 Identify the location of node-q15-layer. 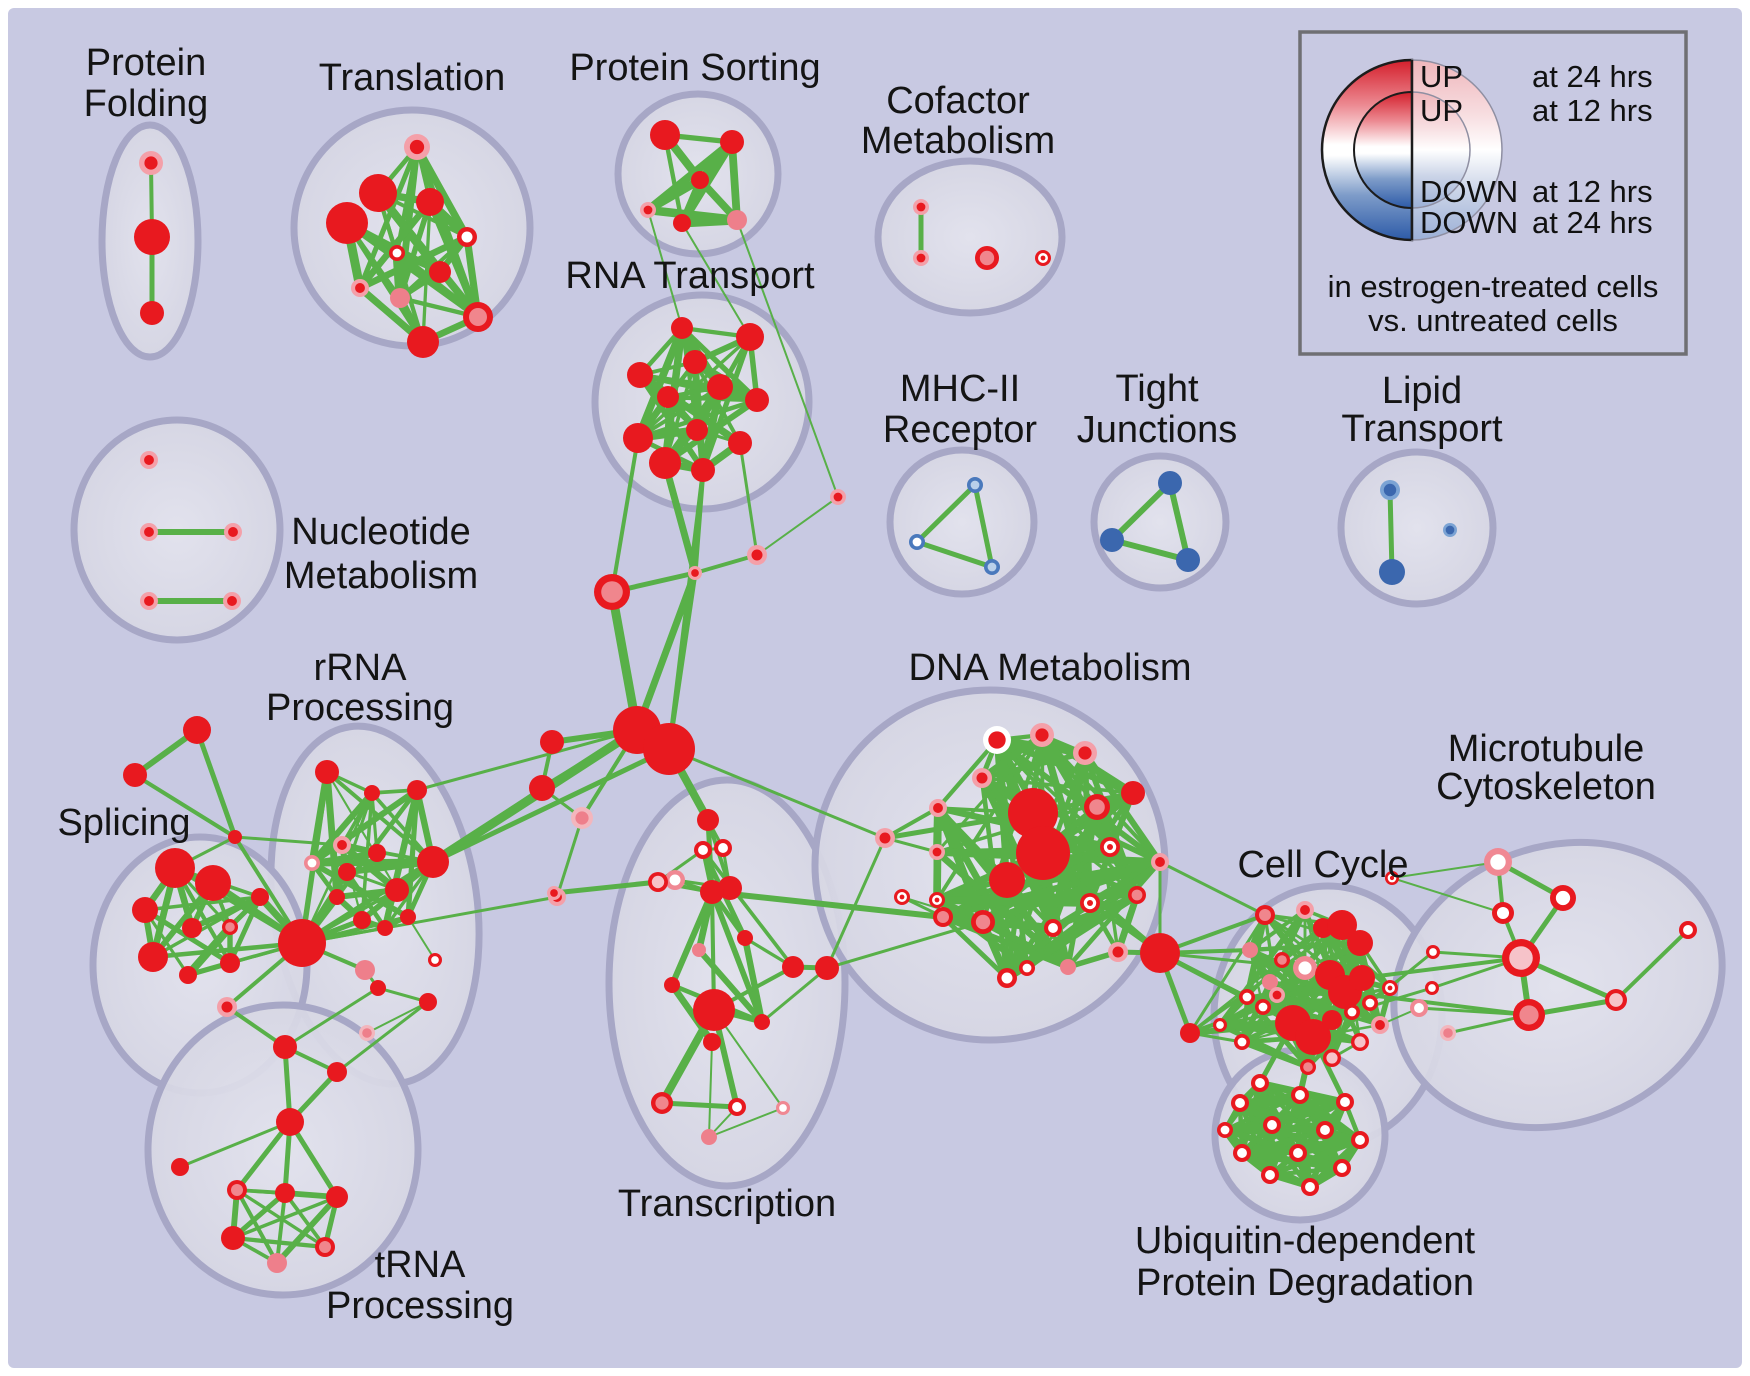
(365, 970).